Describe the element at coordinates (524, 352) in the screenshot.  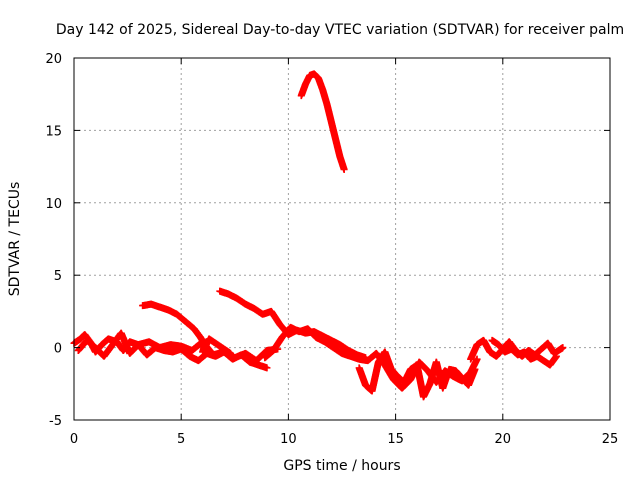
I see `series-track-h` at that location.